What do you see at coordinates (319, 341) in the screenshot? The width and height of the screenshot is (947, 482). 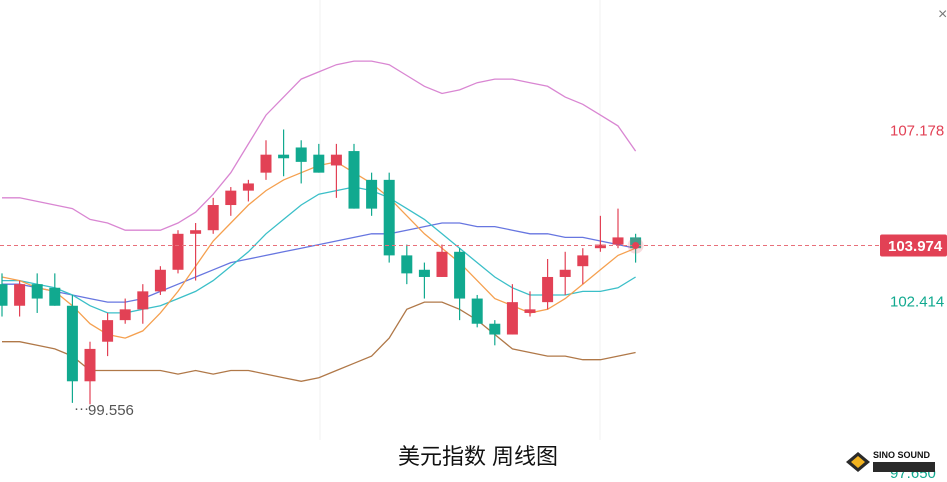 I see `boll-lower-line` at bounding box center [319, 341].